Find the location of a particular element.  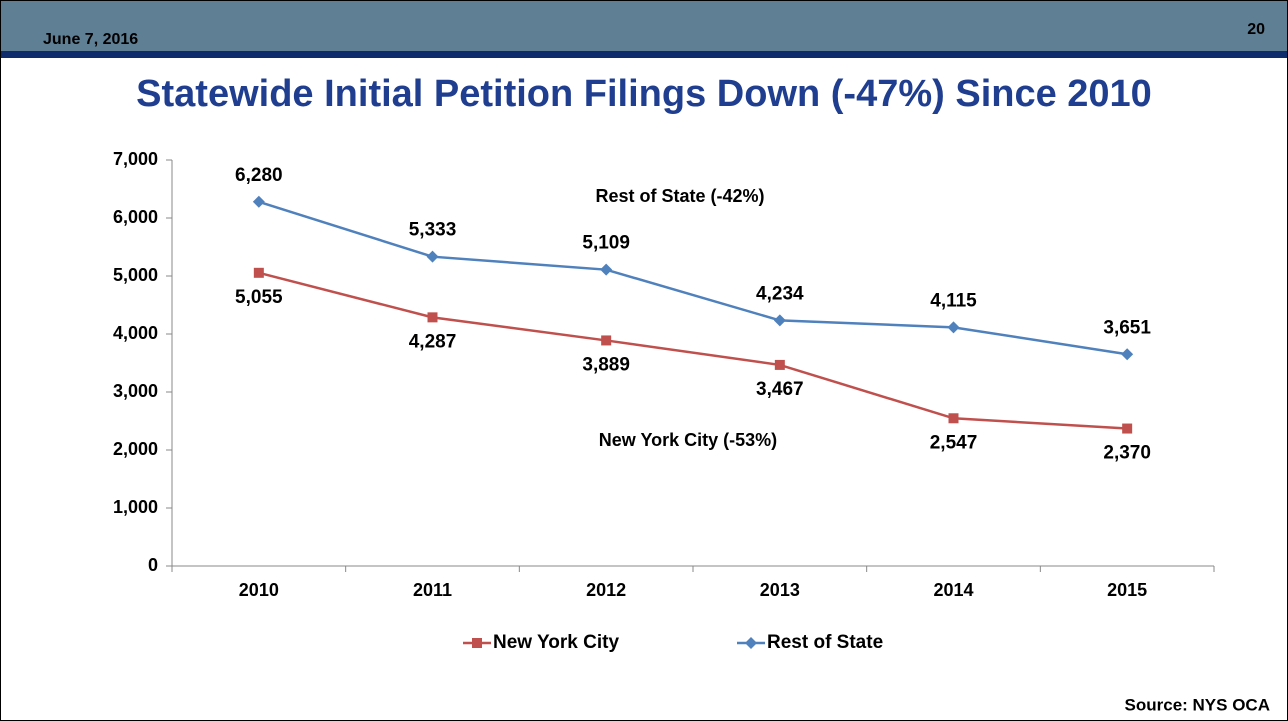

data-label: 5,333 is located at coordinates (433, 230).